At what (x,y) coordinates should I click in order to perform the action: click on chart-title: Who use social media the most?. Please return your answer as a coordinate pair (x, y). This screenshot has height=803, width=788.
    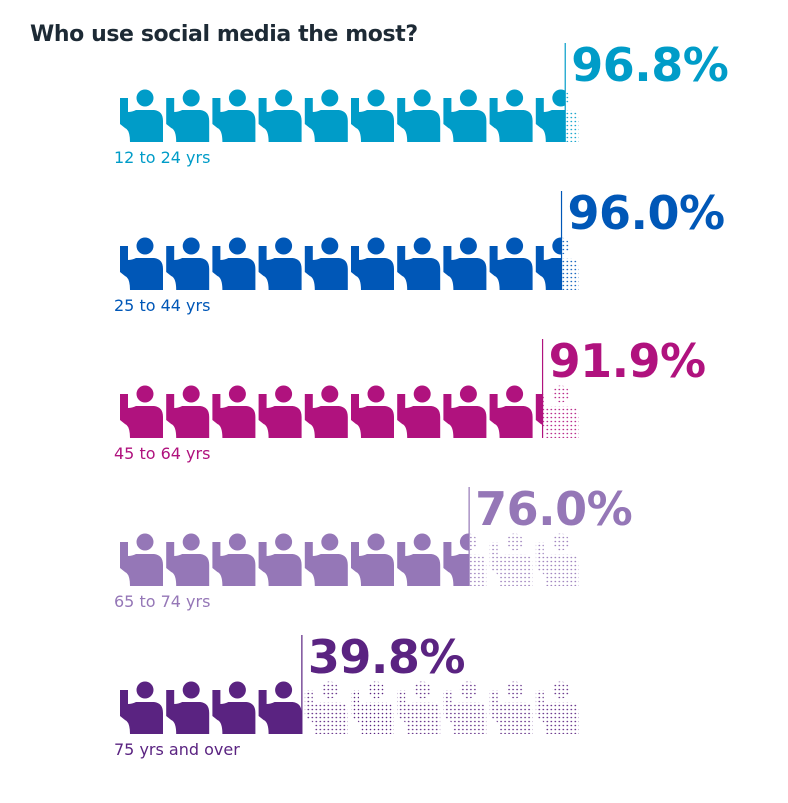
    Looking at the image, I should click on (224, 34).